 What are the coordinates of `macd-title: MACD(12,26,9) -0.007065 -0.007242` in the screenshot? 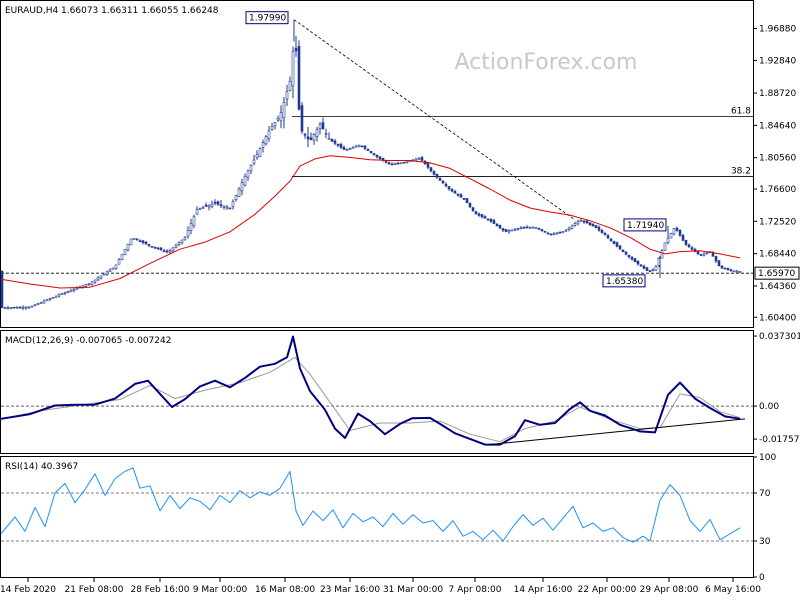 It's located at (88, 341).